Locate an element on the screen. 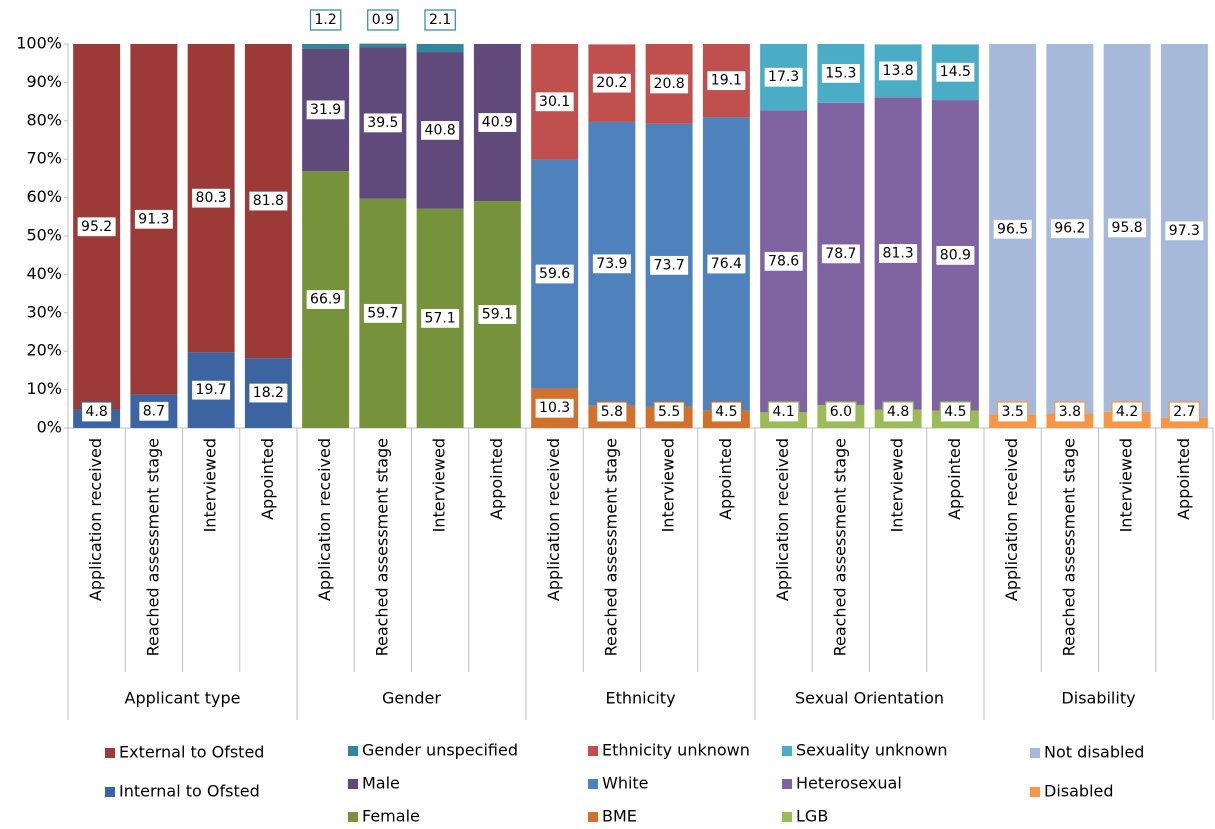  data-label-text: 5.8 is located at coordinates (612, 412).